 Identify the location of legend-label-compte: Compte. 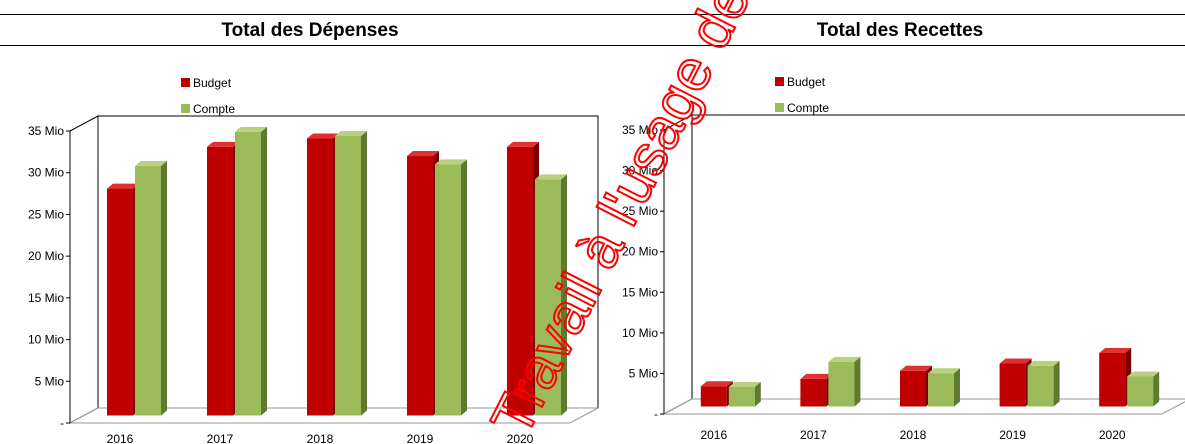
(808, 108).